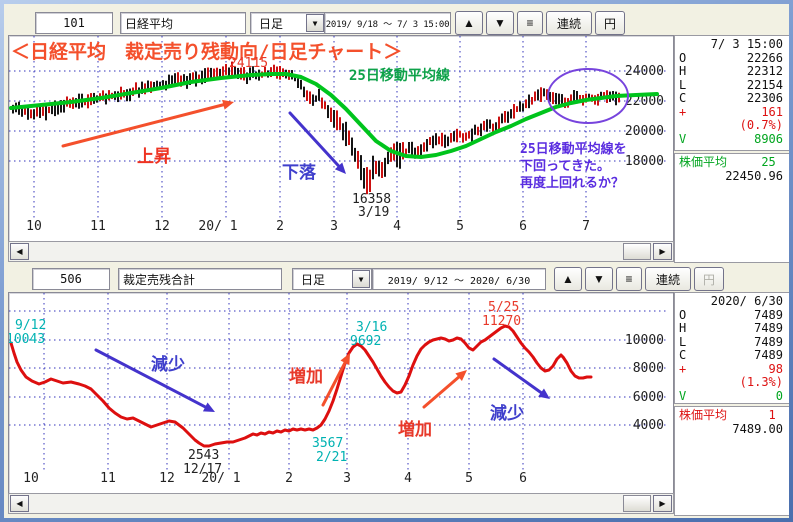  I want to click on average-panel-top: 株価平均 25 22450.96, so click(731, 208).